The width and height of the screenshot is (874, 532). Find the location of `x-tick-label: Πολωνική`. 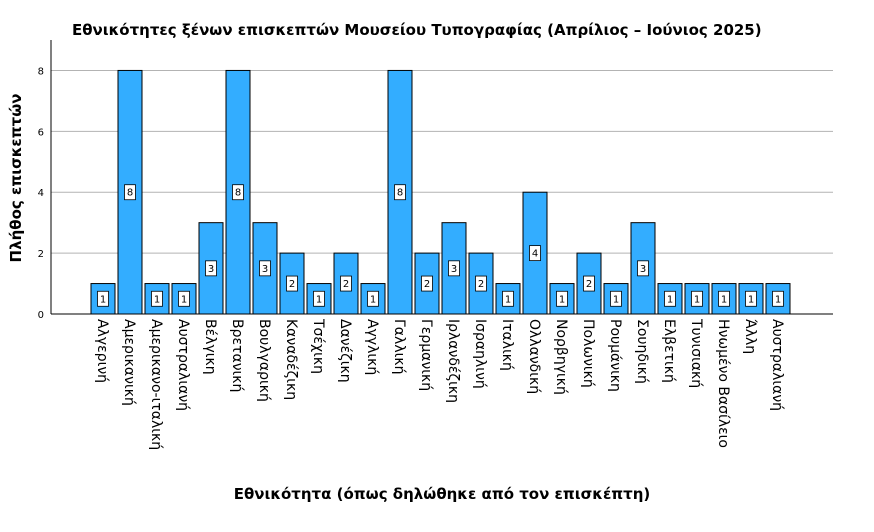

x-tick-label: Πολωνική is located at coordinates (588, 353).